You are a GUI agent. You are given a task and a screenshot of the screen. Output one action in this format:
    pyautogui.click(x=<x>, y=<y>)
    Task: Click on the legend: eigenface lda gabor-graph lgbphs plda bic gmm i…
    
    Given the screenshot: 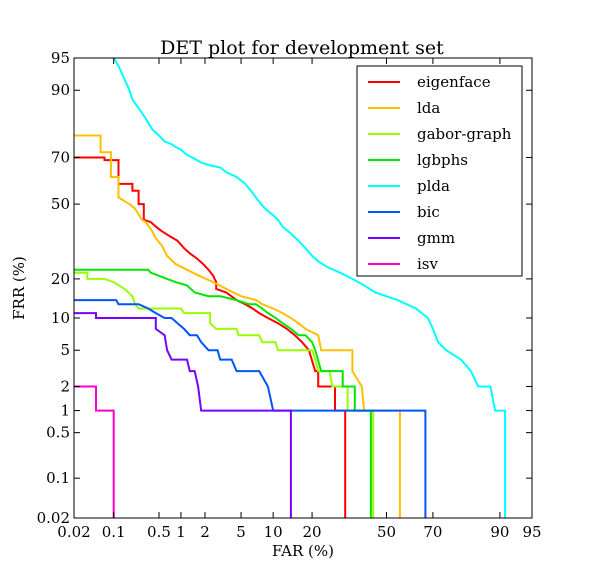 What is the action you would take?
    pyautogui.click(x=439, y=171)
    